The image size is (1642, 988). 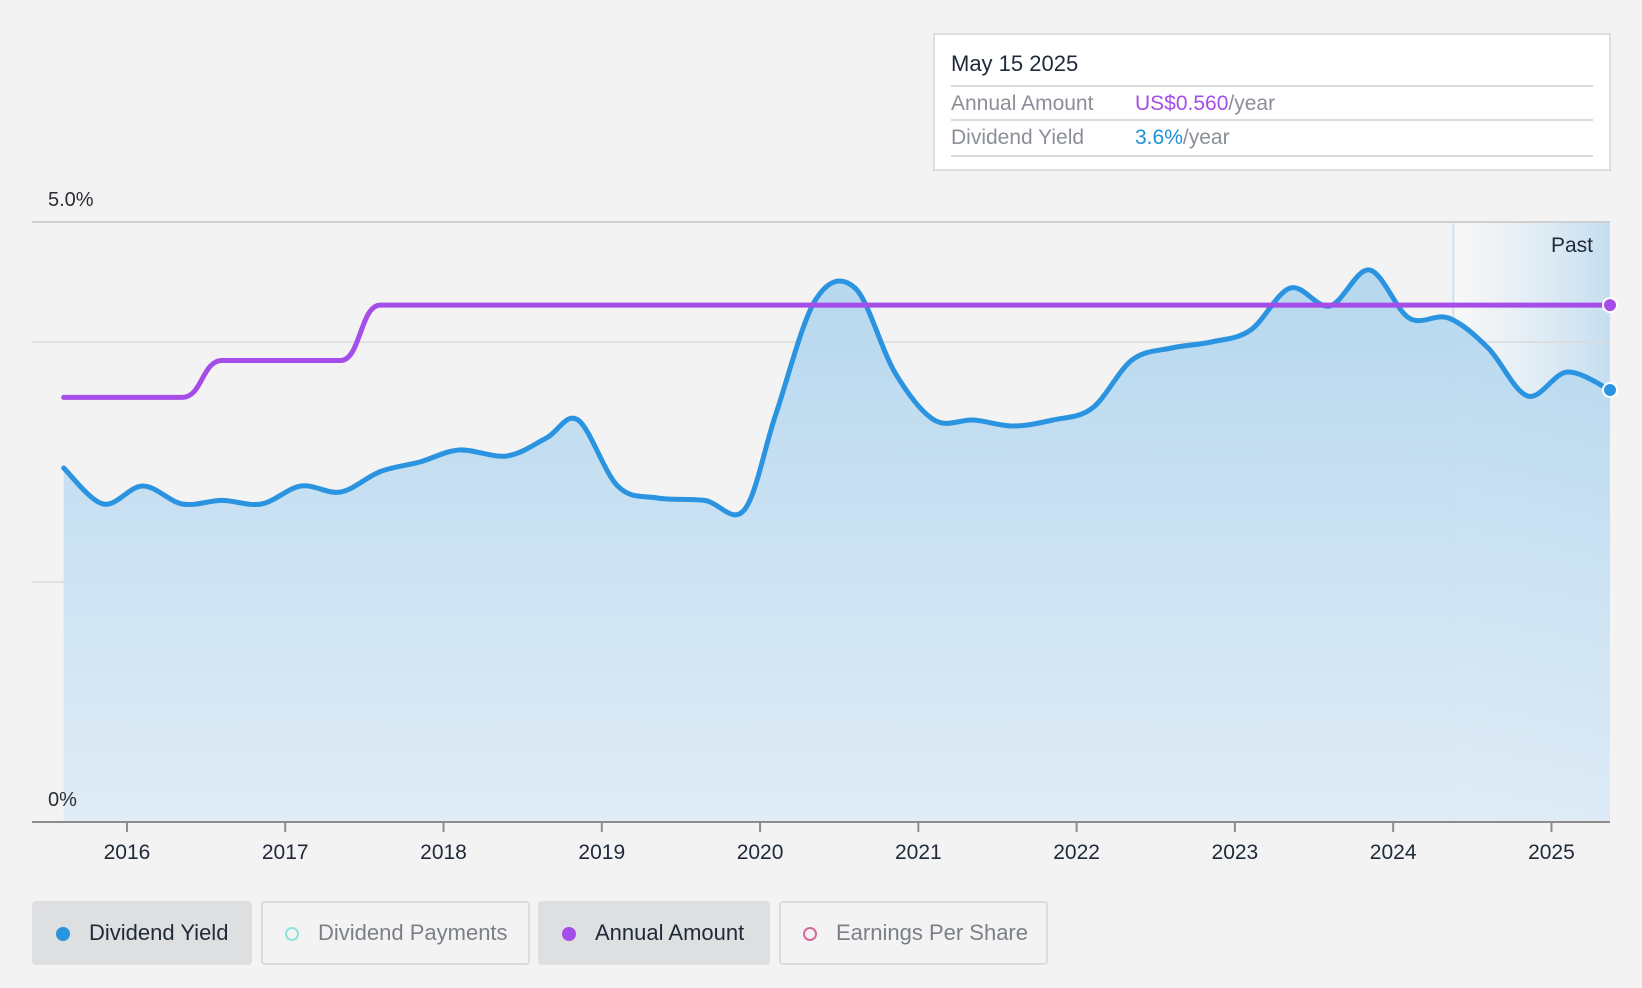 I want to click on dividend-yield-end-marker, so click(x=1610, y=390).